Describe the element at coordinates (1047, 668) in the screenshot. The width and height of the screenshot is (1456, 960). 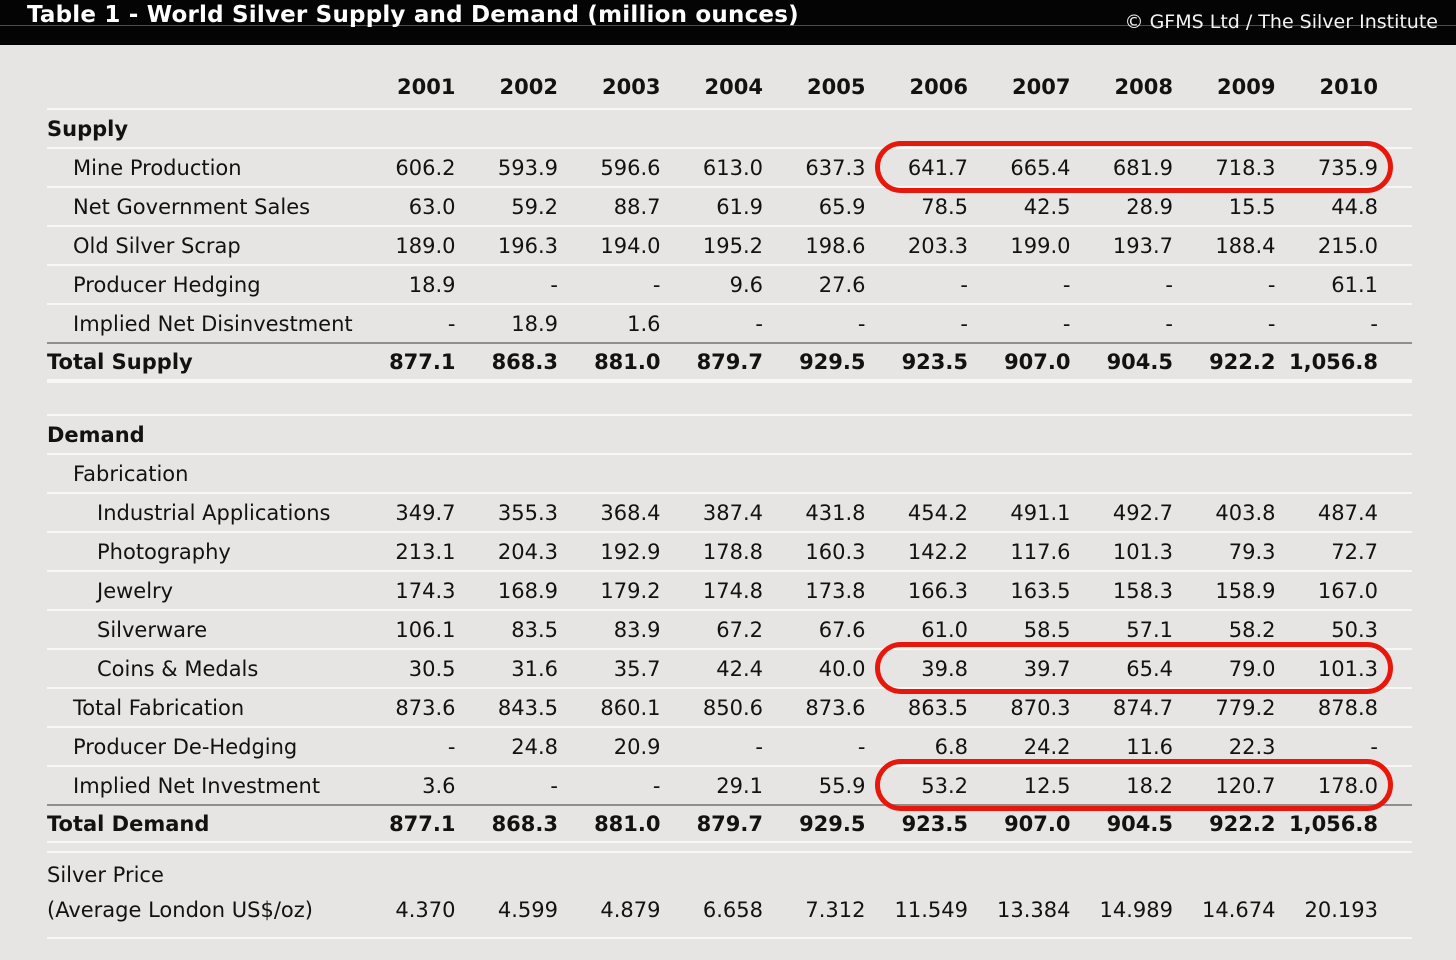
I see `value-cell: 39.7` at that location.